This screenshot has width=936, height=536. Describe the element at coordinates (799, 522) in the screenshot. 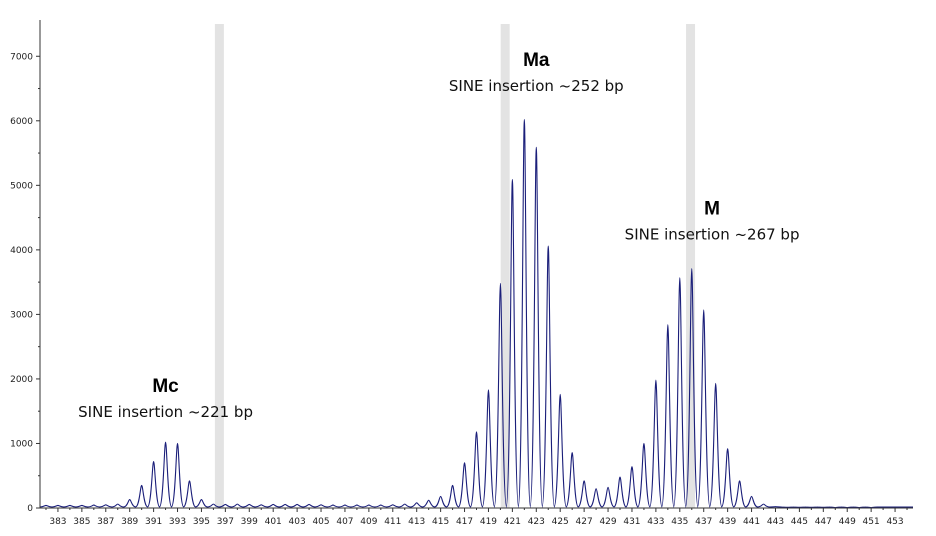

I see `x-tick-label: 445` at that location.